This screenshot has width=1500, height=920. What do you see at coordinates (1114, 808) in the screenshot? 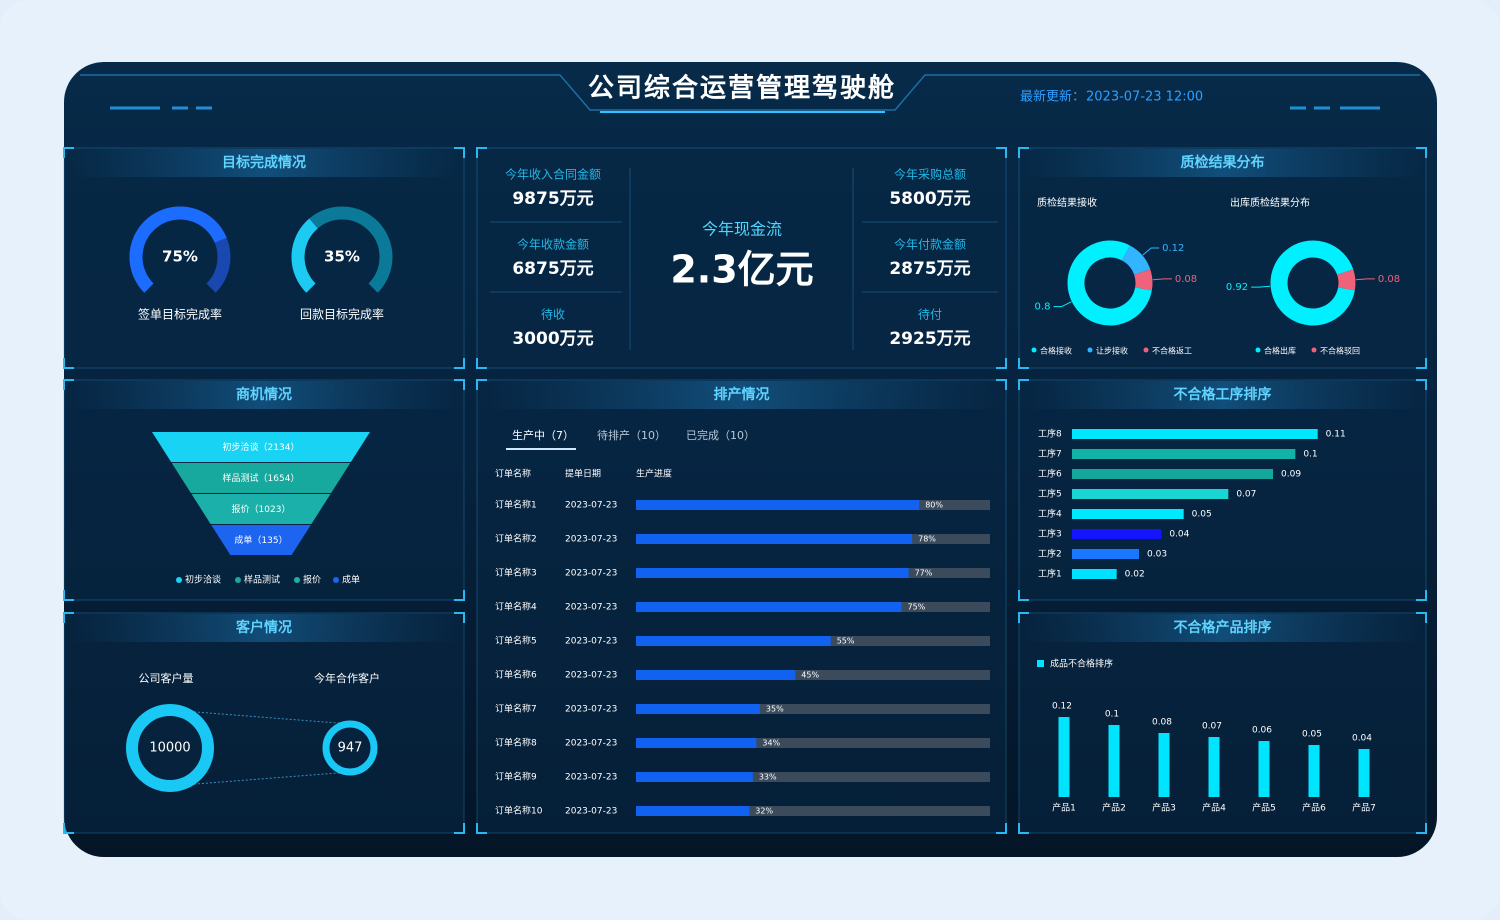
I see `x-tick-label: 产品2` at bounding box center [1114, 808].